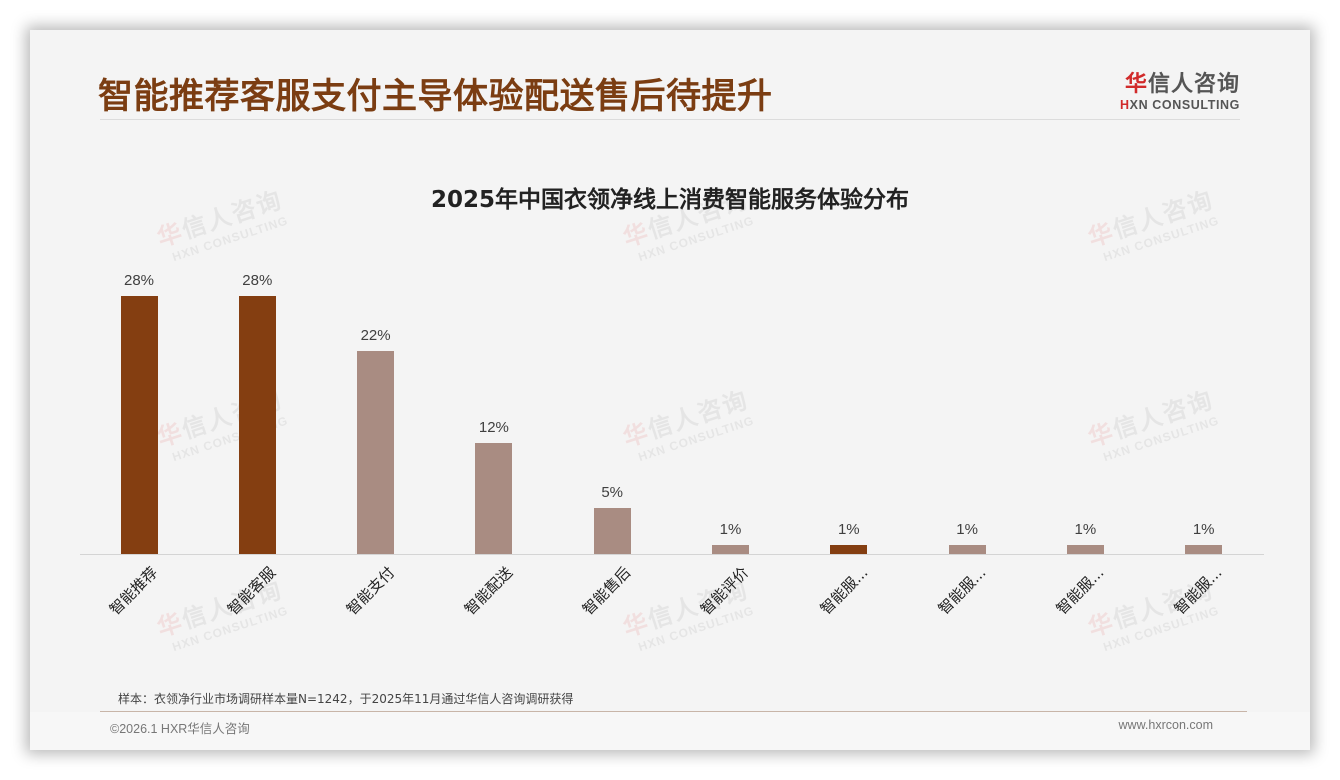 This screenshot has width=1340, height=780. What do you see at coordinates (375, 336) in the screenshot?
I see `bar-value-label: 22%` at bounding box center [375, 336].